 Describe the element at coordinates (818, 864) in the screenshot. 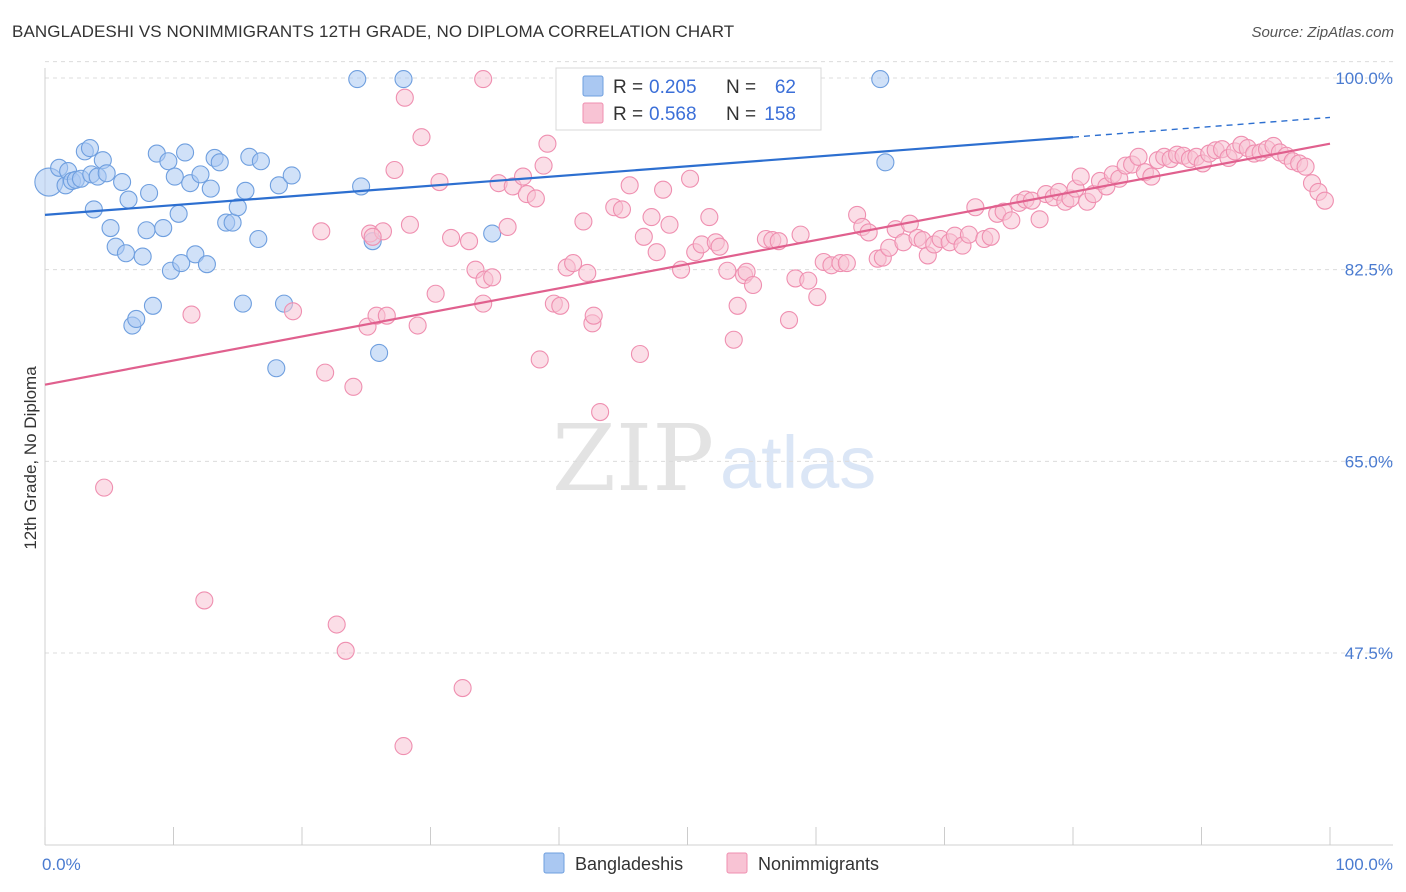

I see `legend-label-nonimmigrants: Nonimmigrants` at that location.